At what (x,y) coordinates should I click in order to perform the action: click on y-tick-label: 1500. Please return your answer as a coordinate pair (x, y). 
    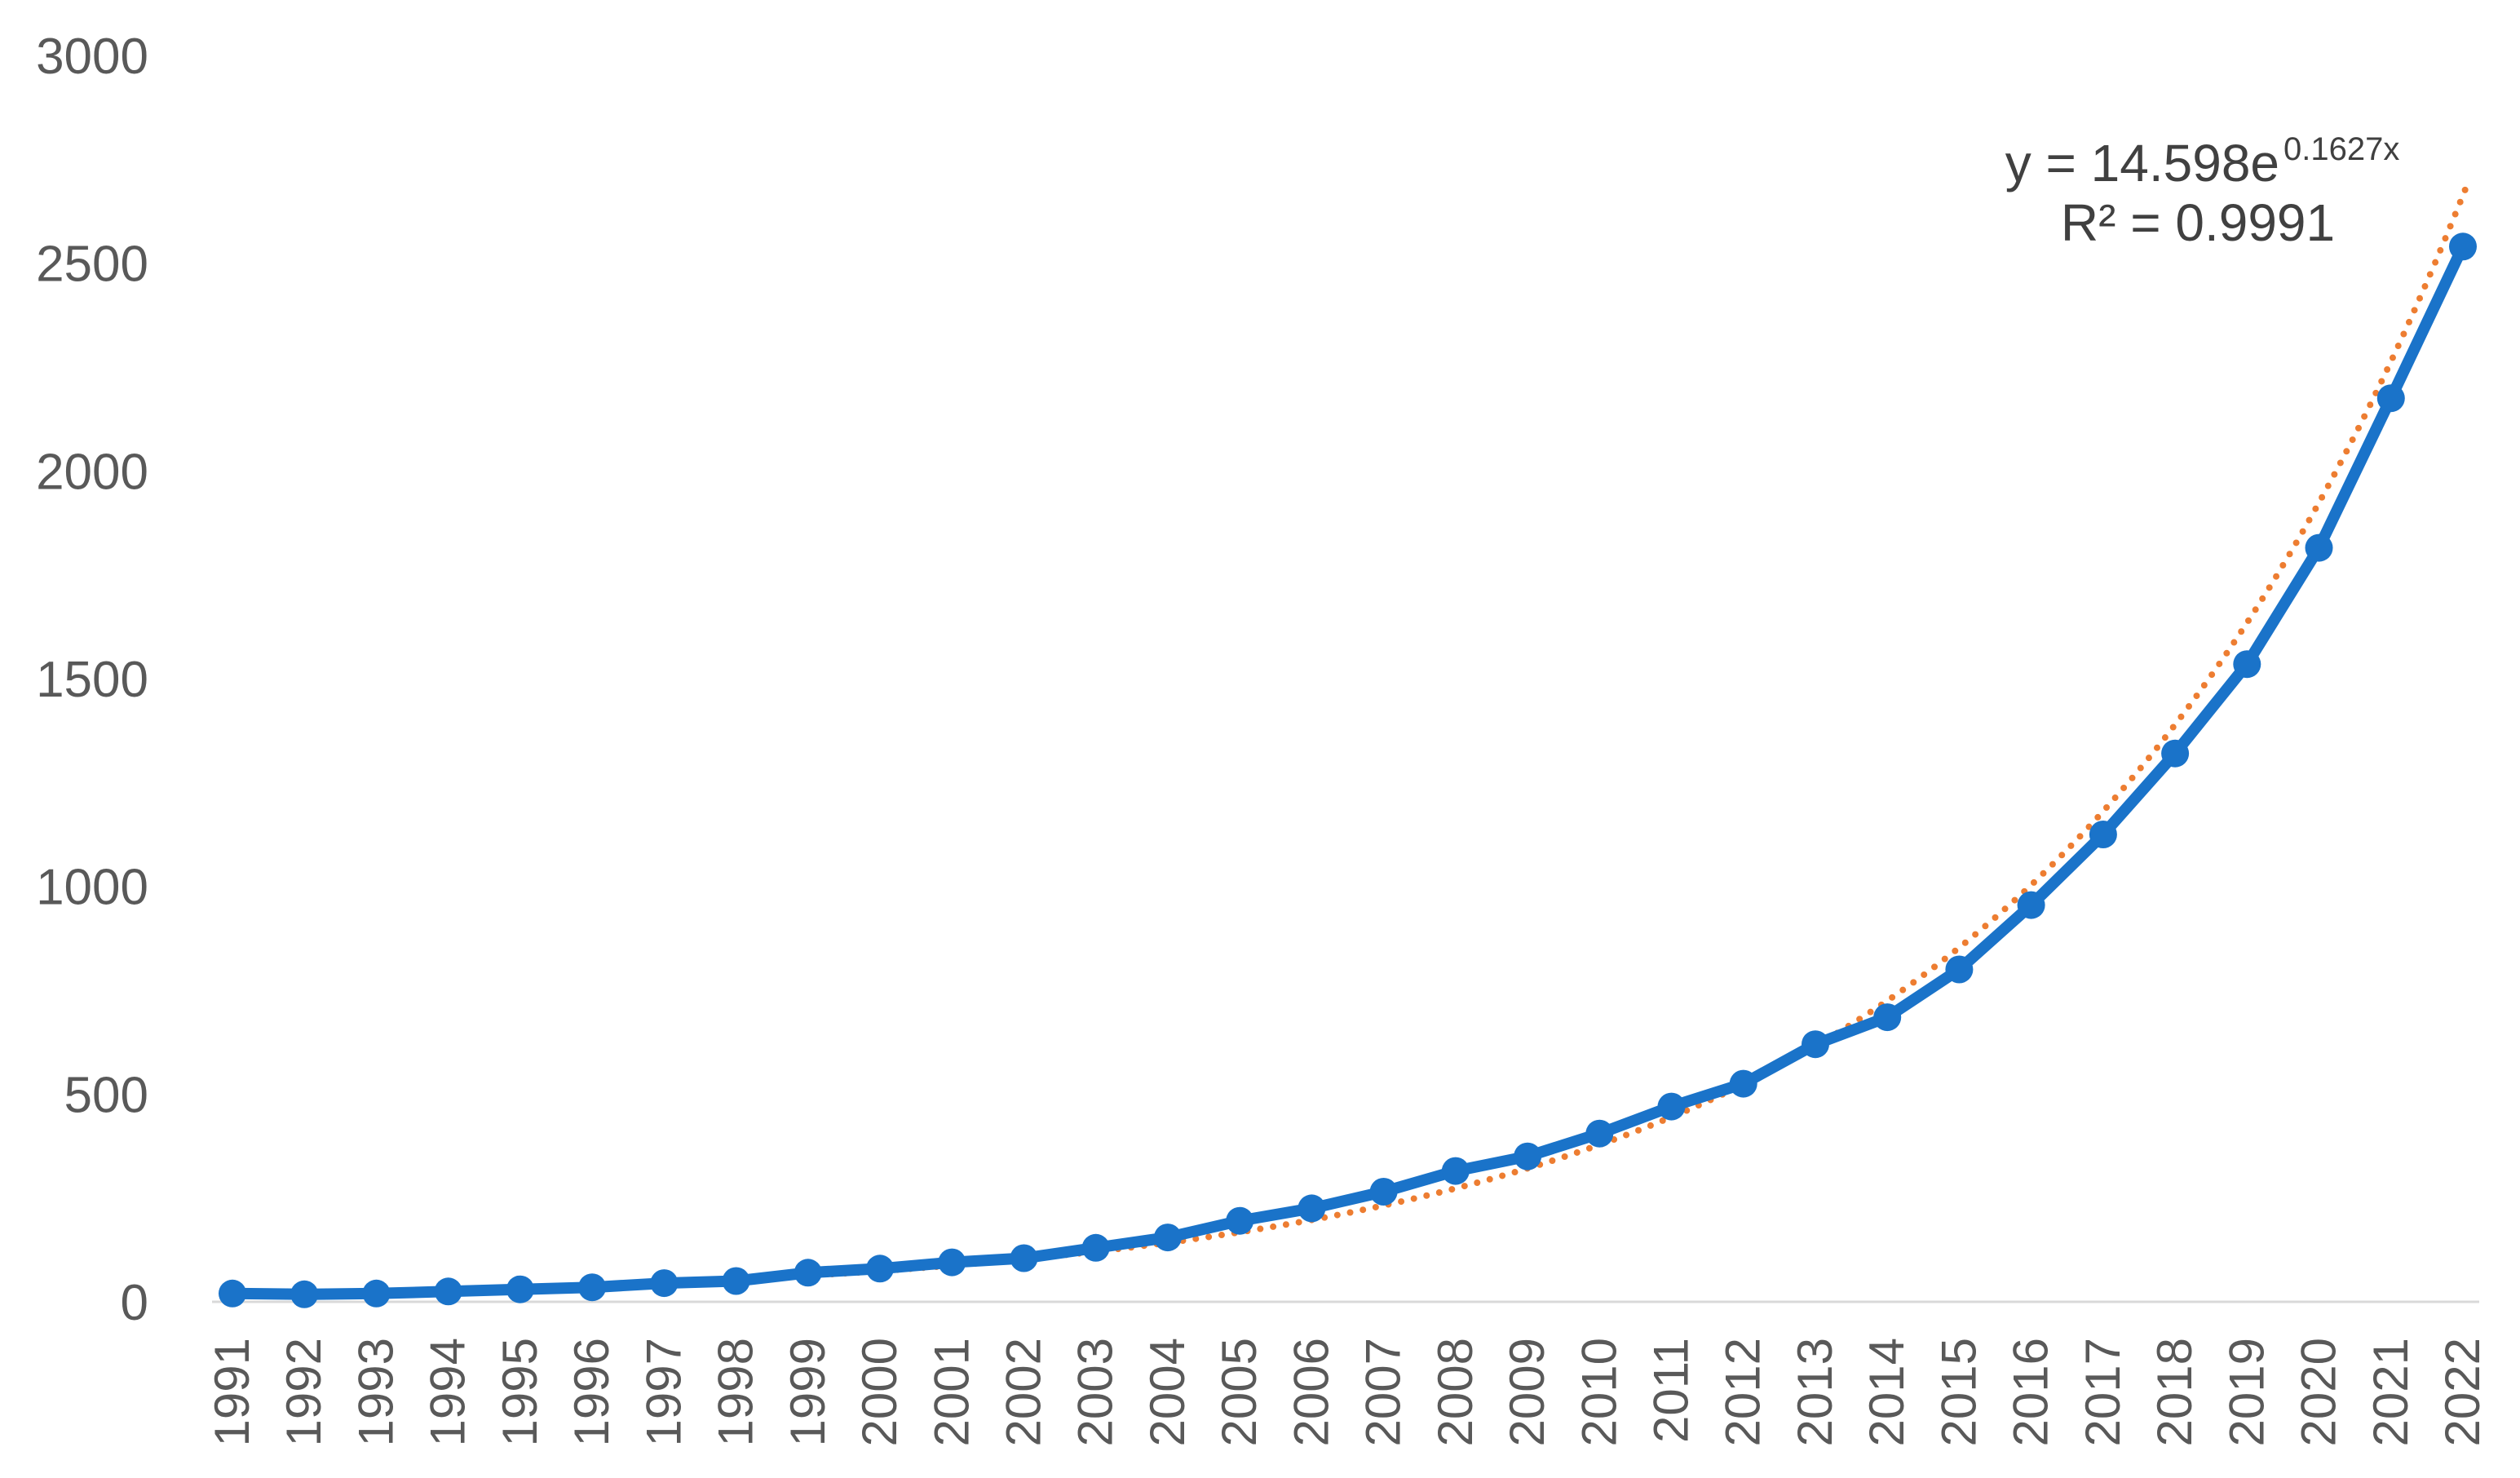
    Looking at the image, I should click on (92, 680).